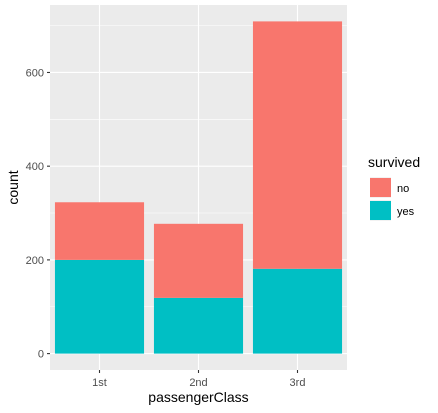  Describe the element at coordinates (198, 260) in the screenshot. I see `bar-2nd-no` at that location.